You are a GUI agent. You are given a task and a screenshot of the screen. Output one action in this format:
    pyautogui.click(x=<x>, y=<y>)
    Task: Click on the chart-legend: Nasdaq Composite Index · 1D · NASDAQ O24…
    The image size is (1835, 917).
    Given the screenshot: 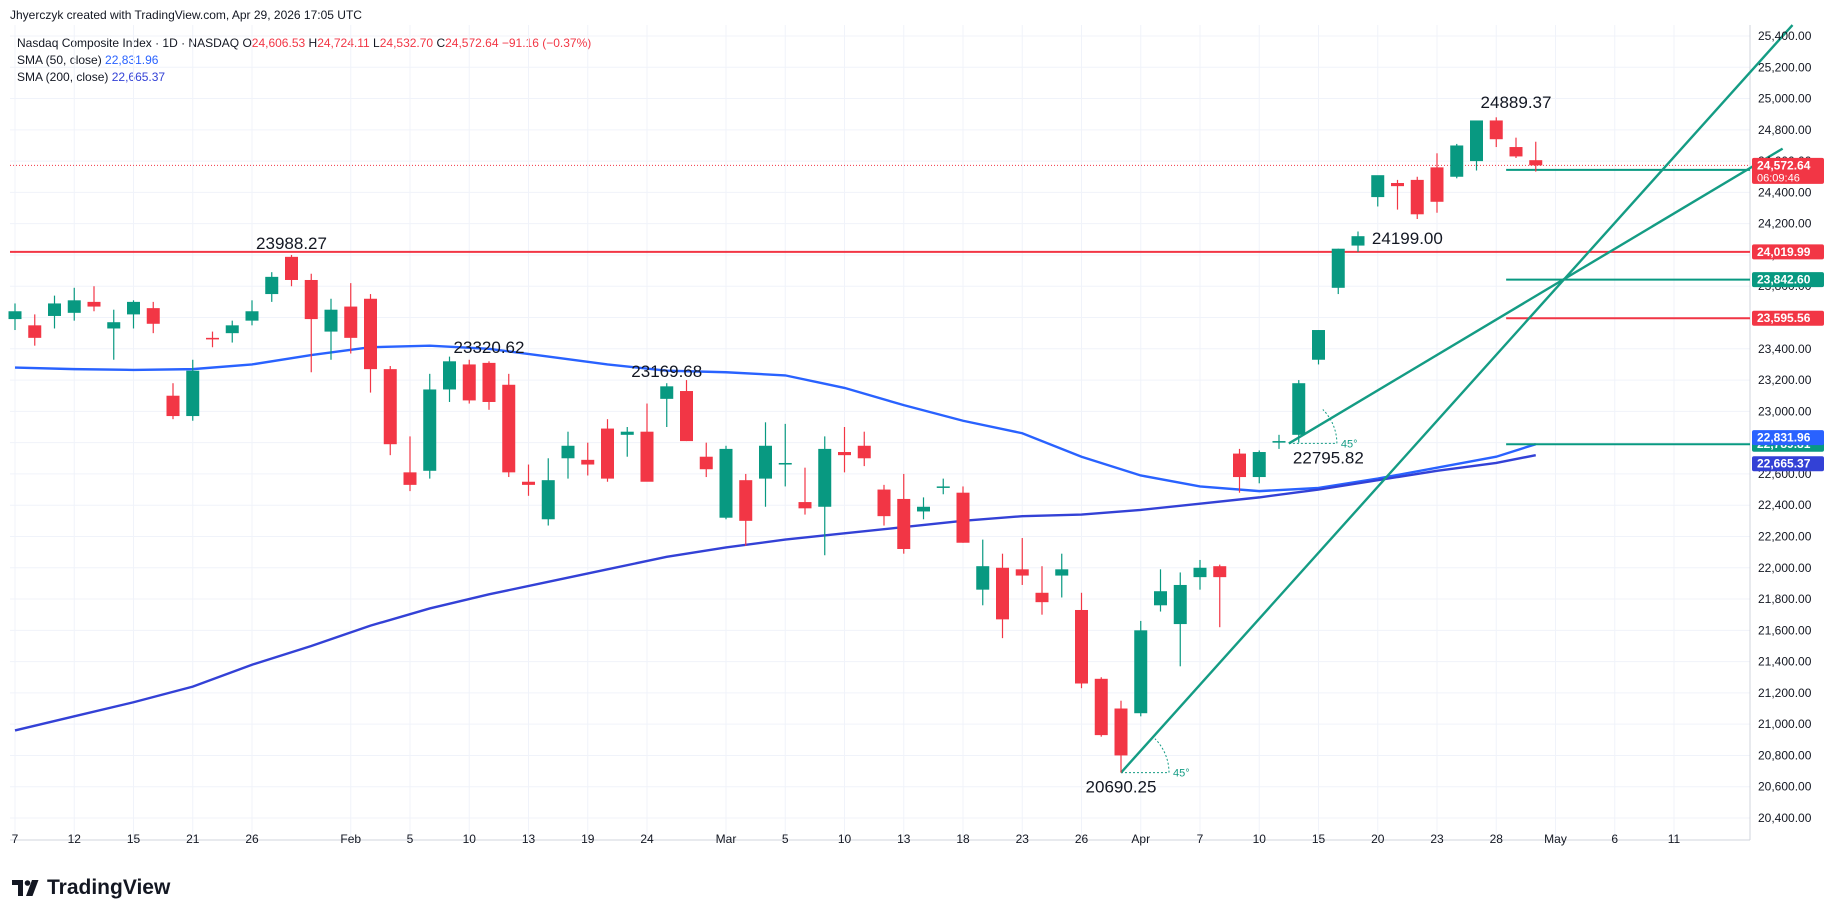 What is the action you would take?
    pyautogui.click(x=304, y=60)
    